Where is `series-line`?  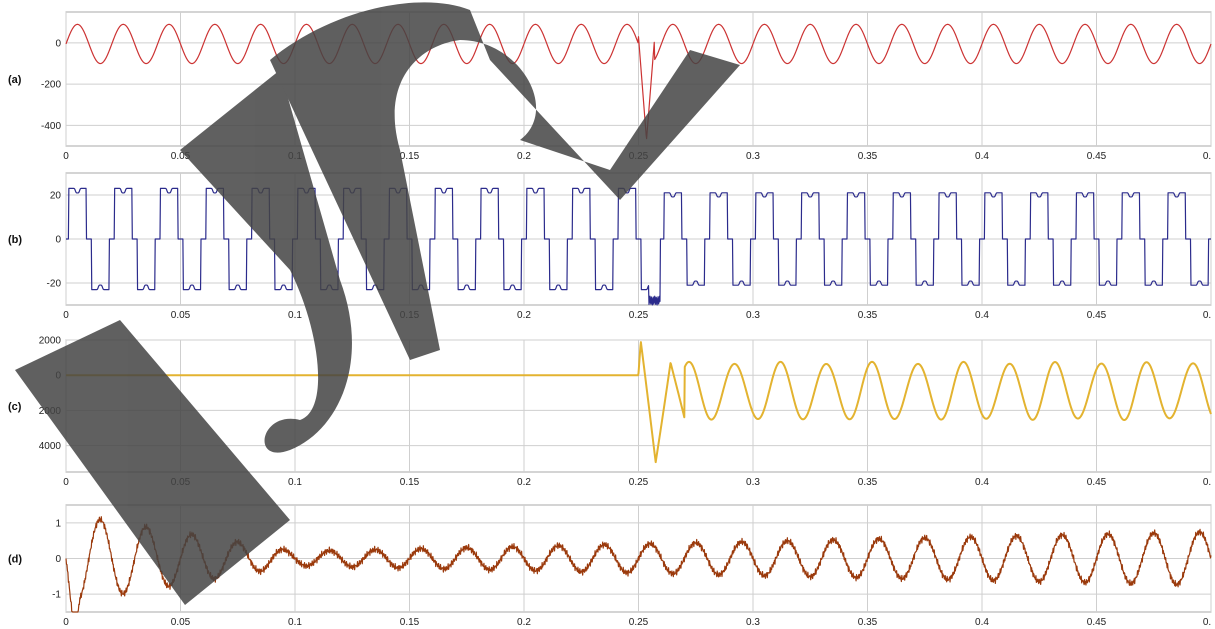 series-line is located at coordinates (638, 564).